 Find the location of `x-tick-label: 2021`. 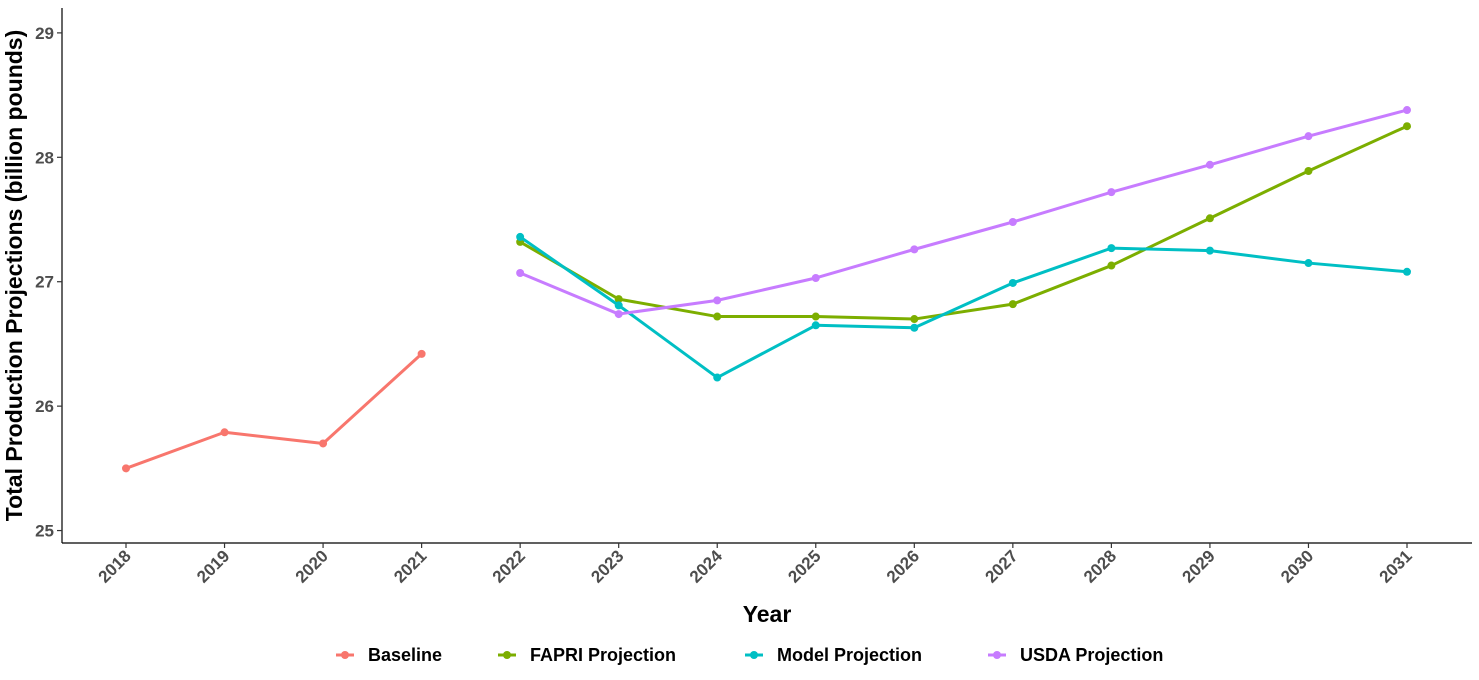

x-tick-label: 2021 is located at coordinates (410, 566).